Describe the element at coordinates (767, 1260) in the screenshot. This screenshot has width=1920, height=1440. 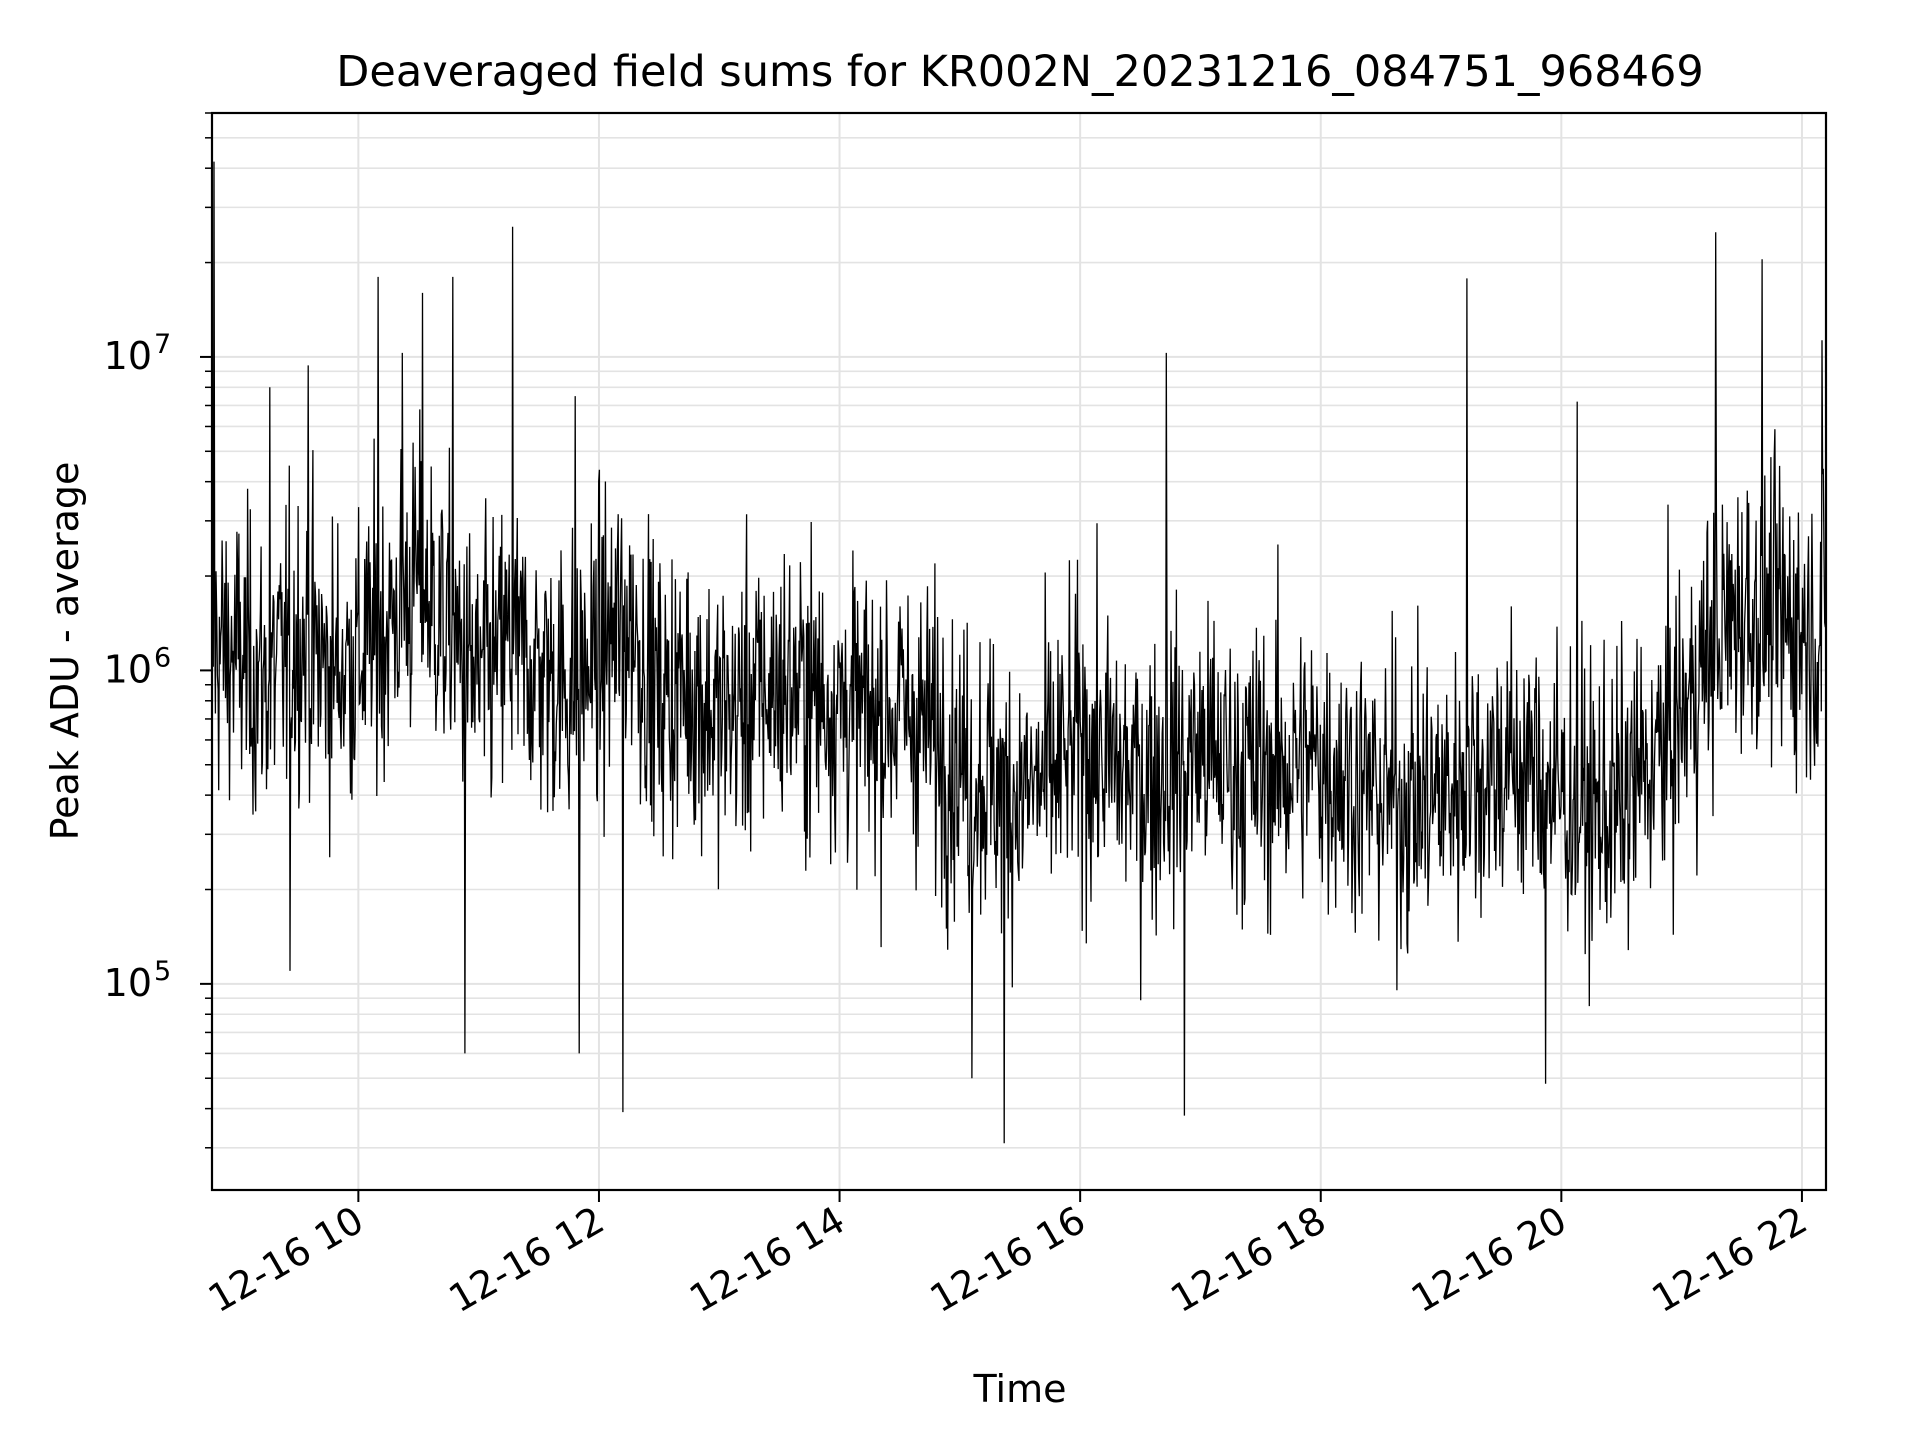
I see `x-tick-label: 12-16 14` at that location.